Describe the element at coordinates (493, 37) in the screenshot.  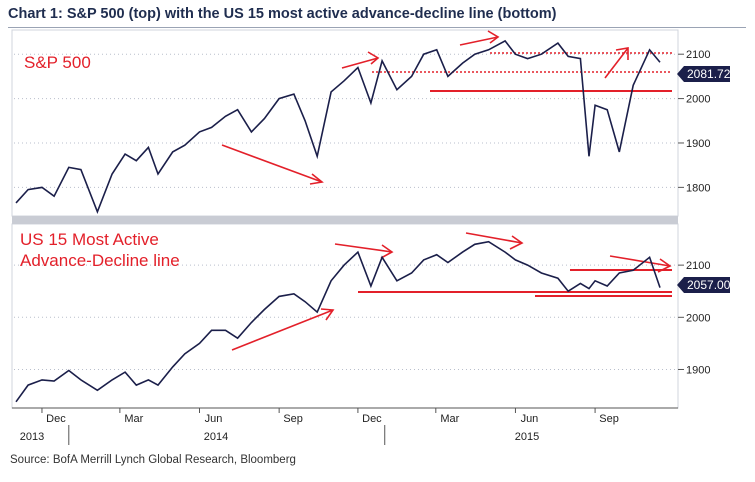
I see `top-arrow-3-head` at that location.